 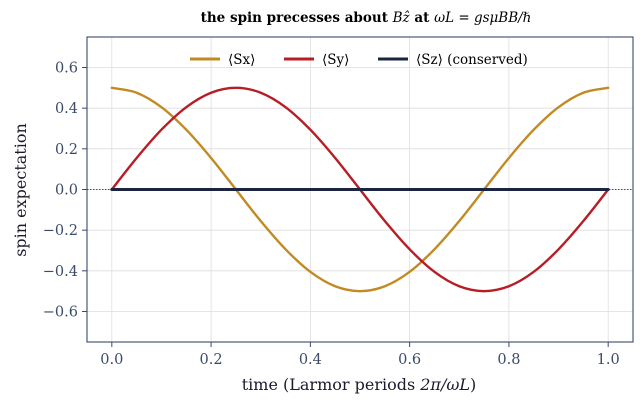 What do you see at coordinates (472, 60) in the screenshot?
I see `legend-label-3: ⟨Sz⟩ (conserved)` at bounding box center [472, 60].